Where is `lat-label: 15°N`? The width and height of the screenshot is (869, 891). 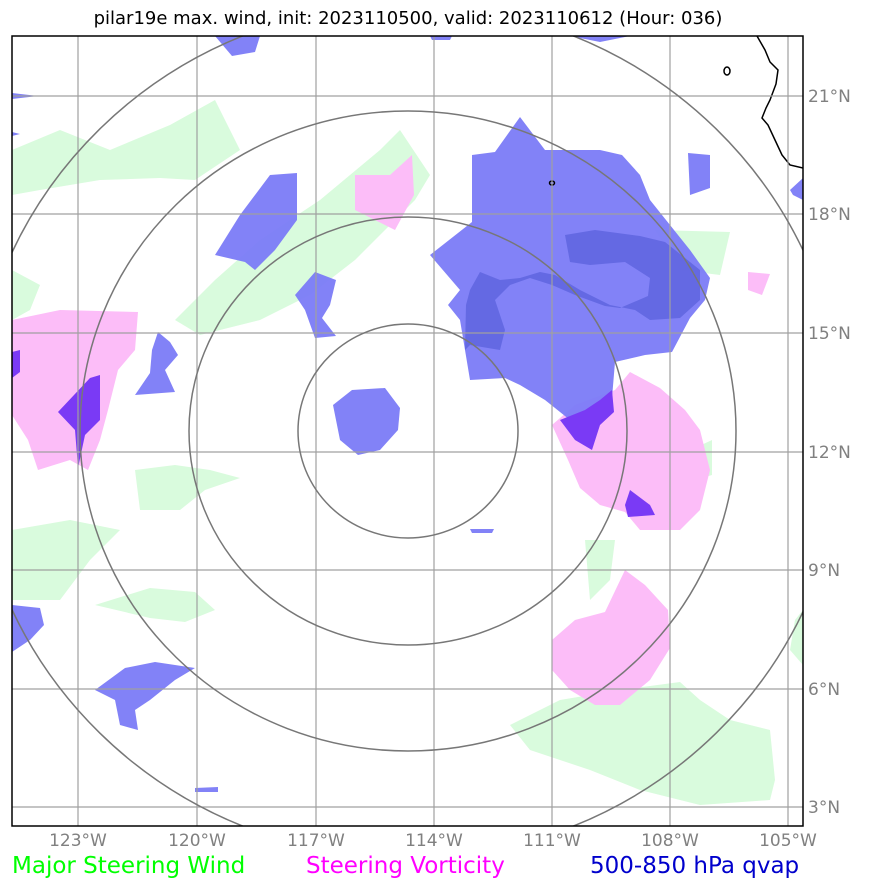 lat-label: 15°N is located at coordinates (829, 334).